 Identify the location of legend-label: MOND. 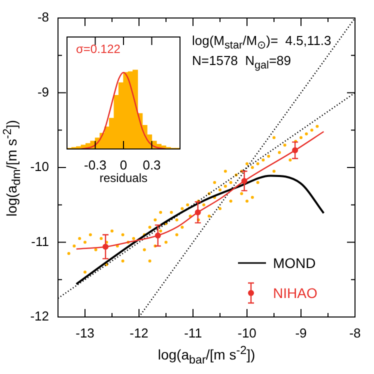
(294, 263).